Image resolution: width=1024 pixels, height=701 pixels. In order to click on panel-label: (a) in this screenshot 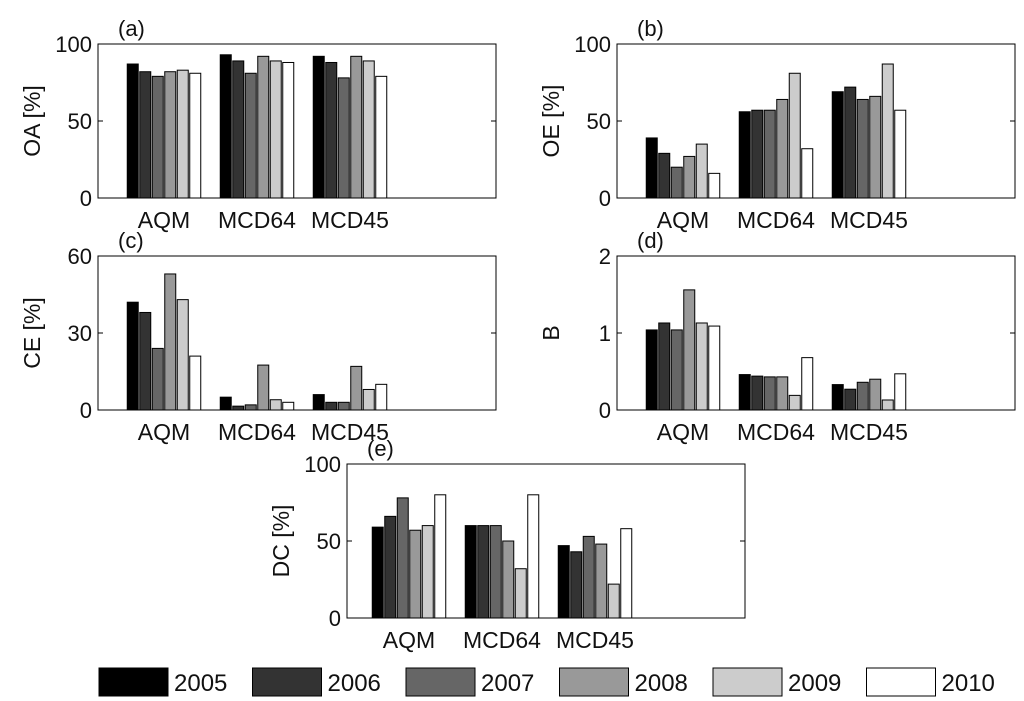, I will do `click(131, 28)`.